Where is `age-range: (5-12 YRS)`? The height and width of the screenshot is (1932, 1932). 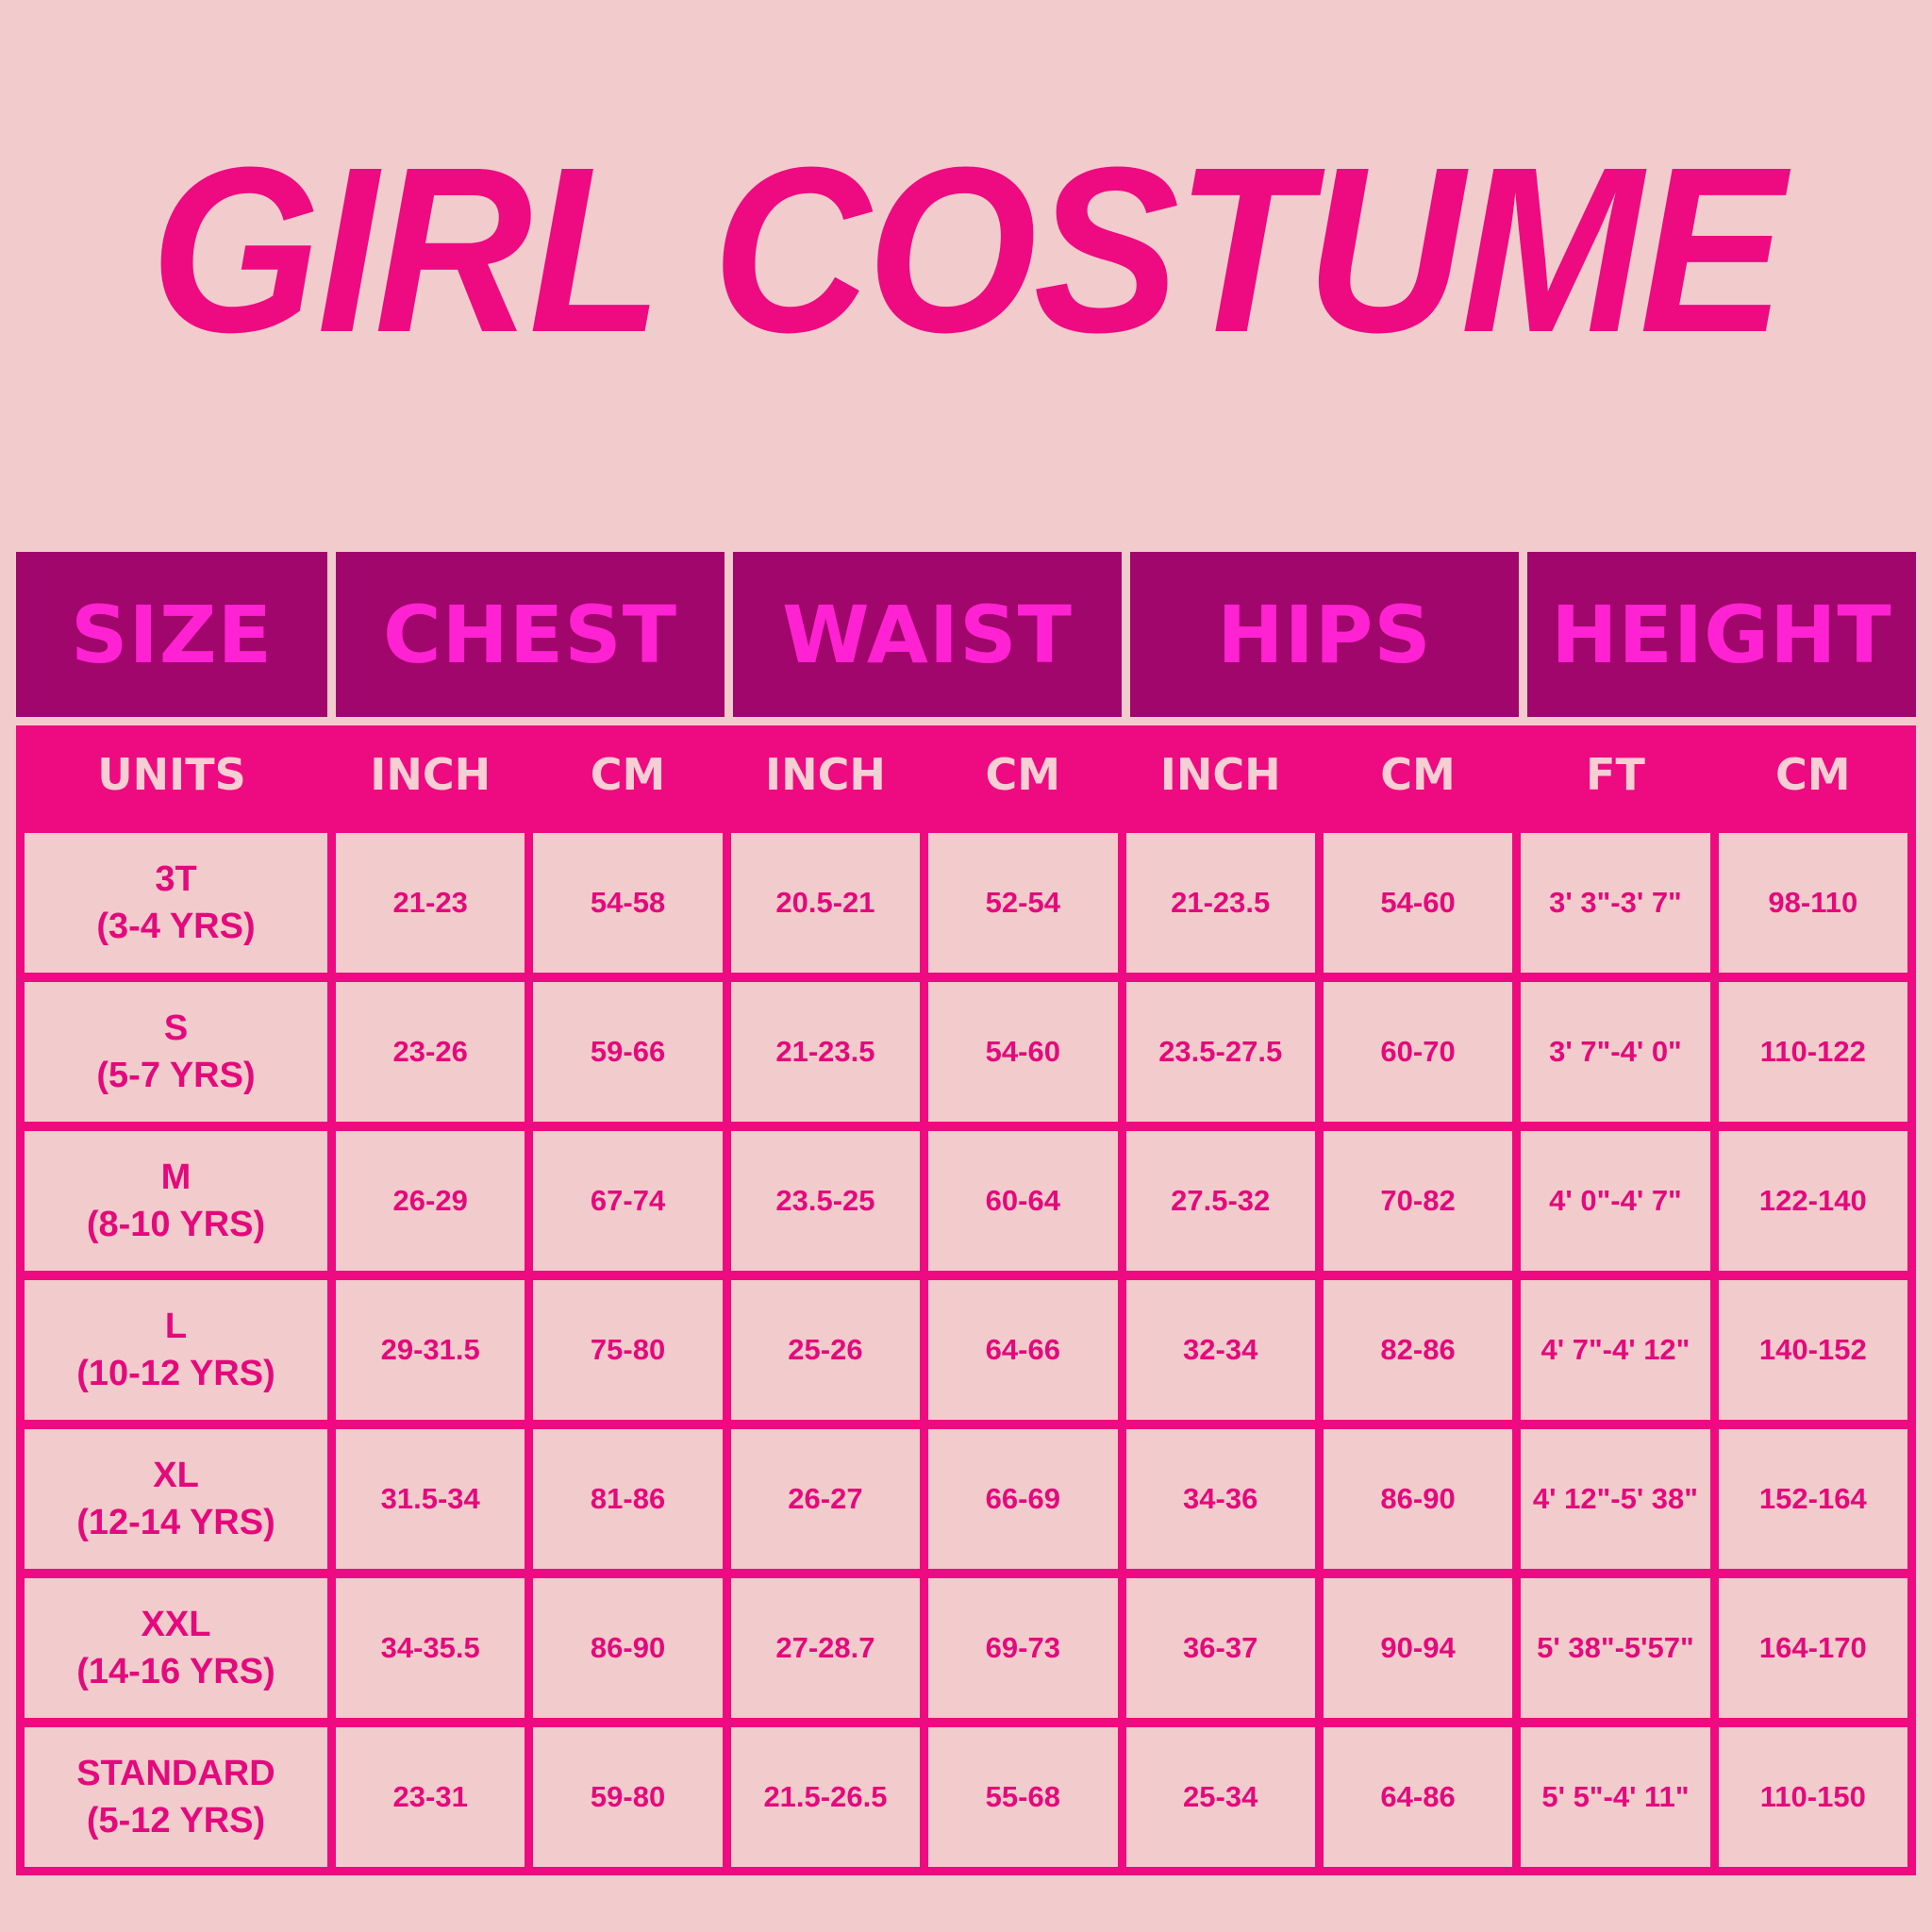
age-range: (5-12 YRS) is located at coordinates (176, 1821).